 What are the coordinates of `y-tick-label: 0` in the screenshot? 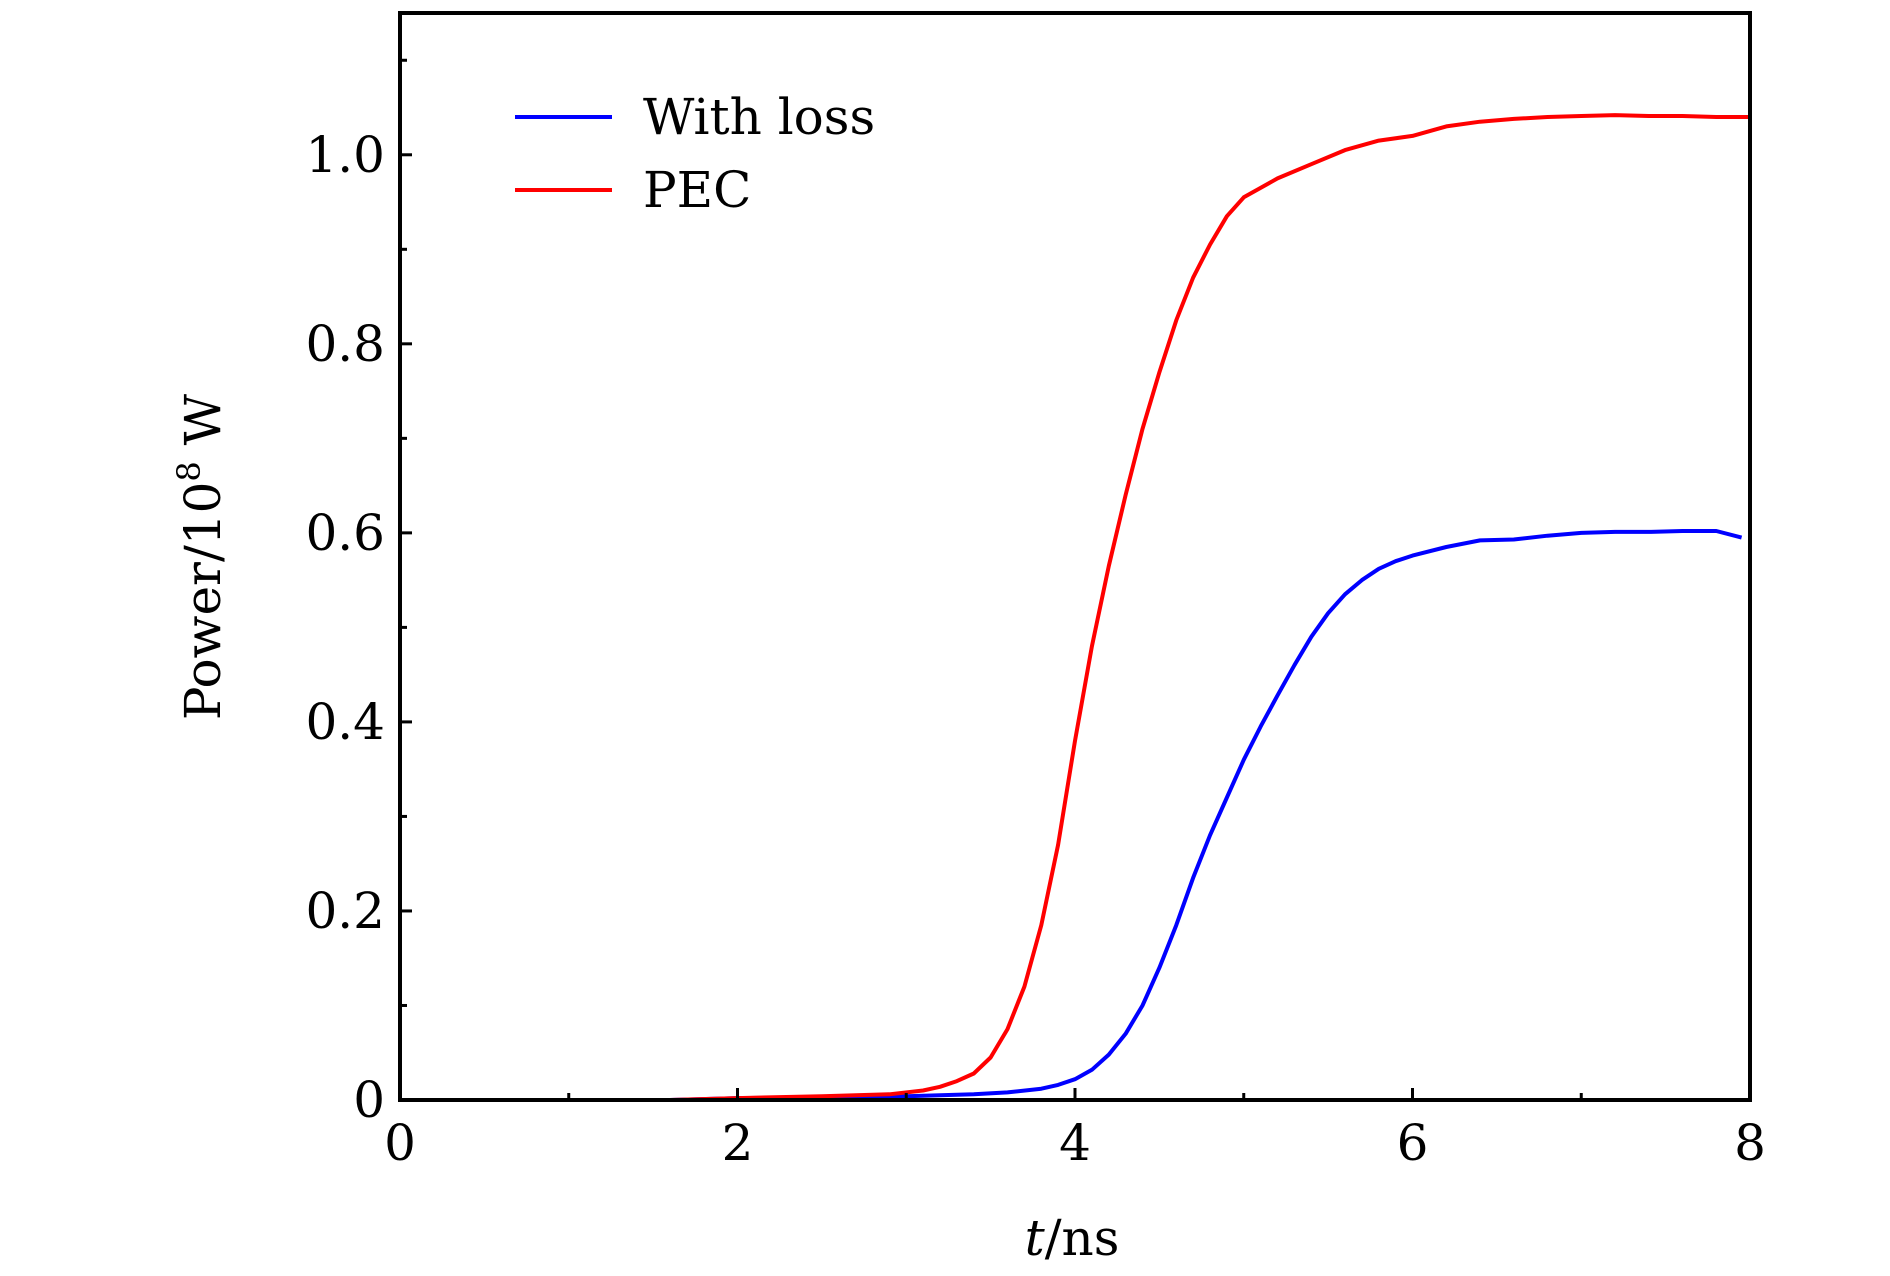 It's located at (369, 1100).